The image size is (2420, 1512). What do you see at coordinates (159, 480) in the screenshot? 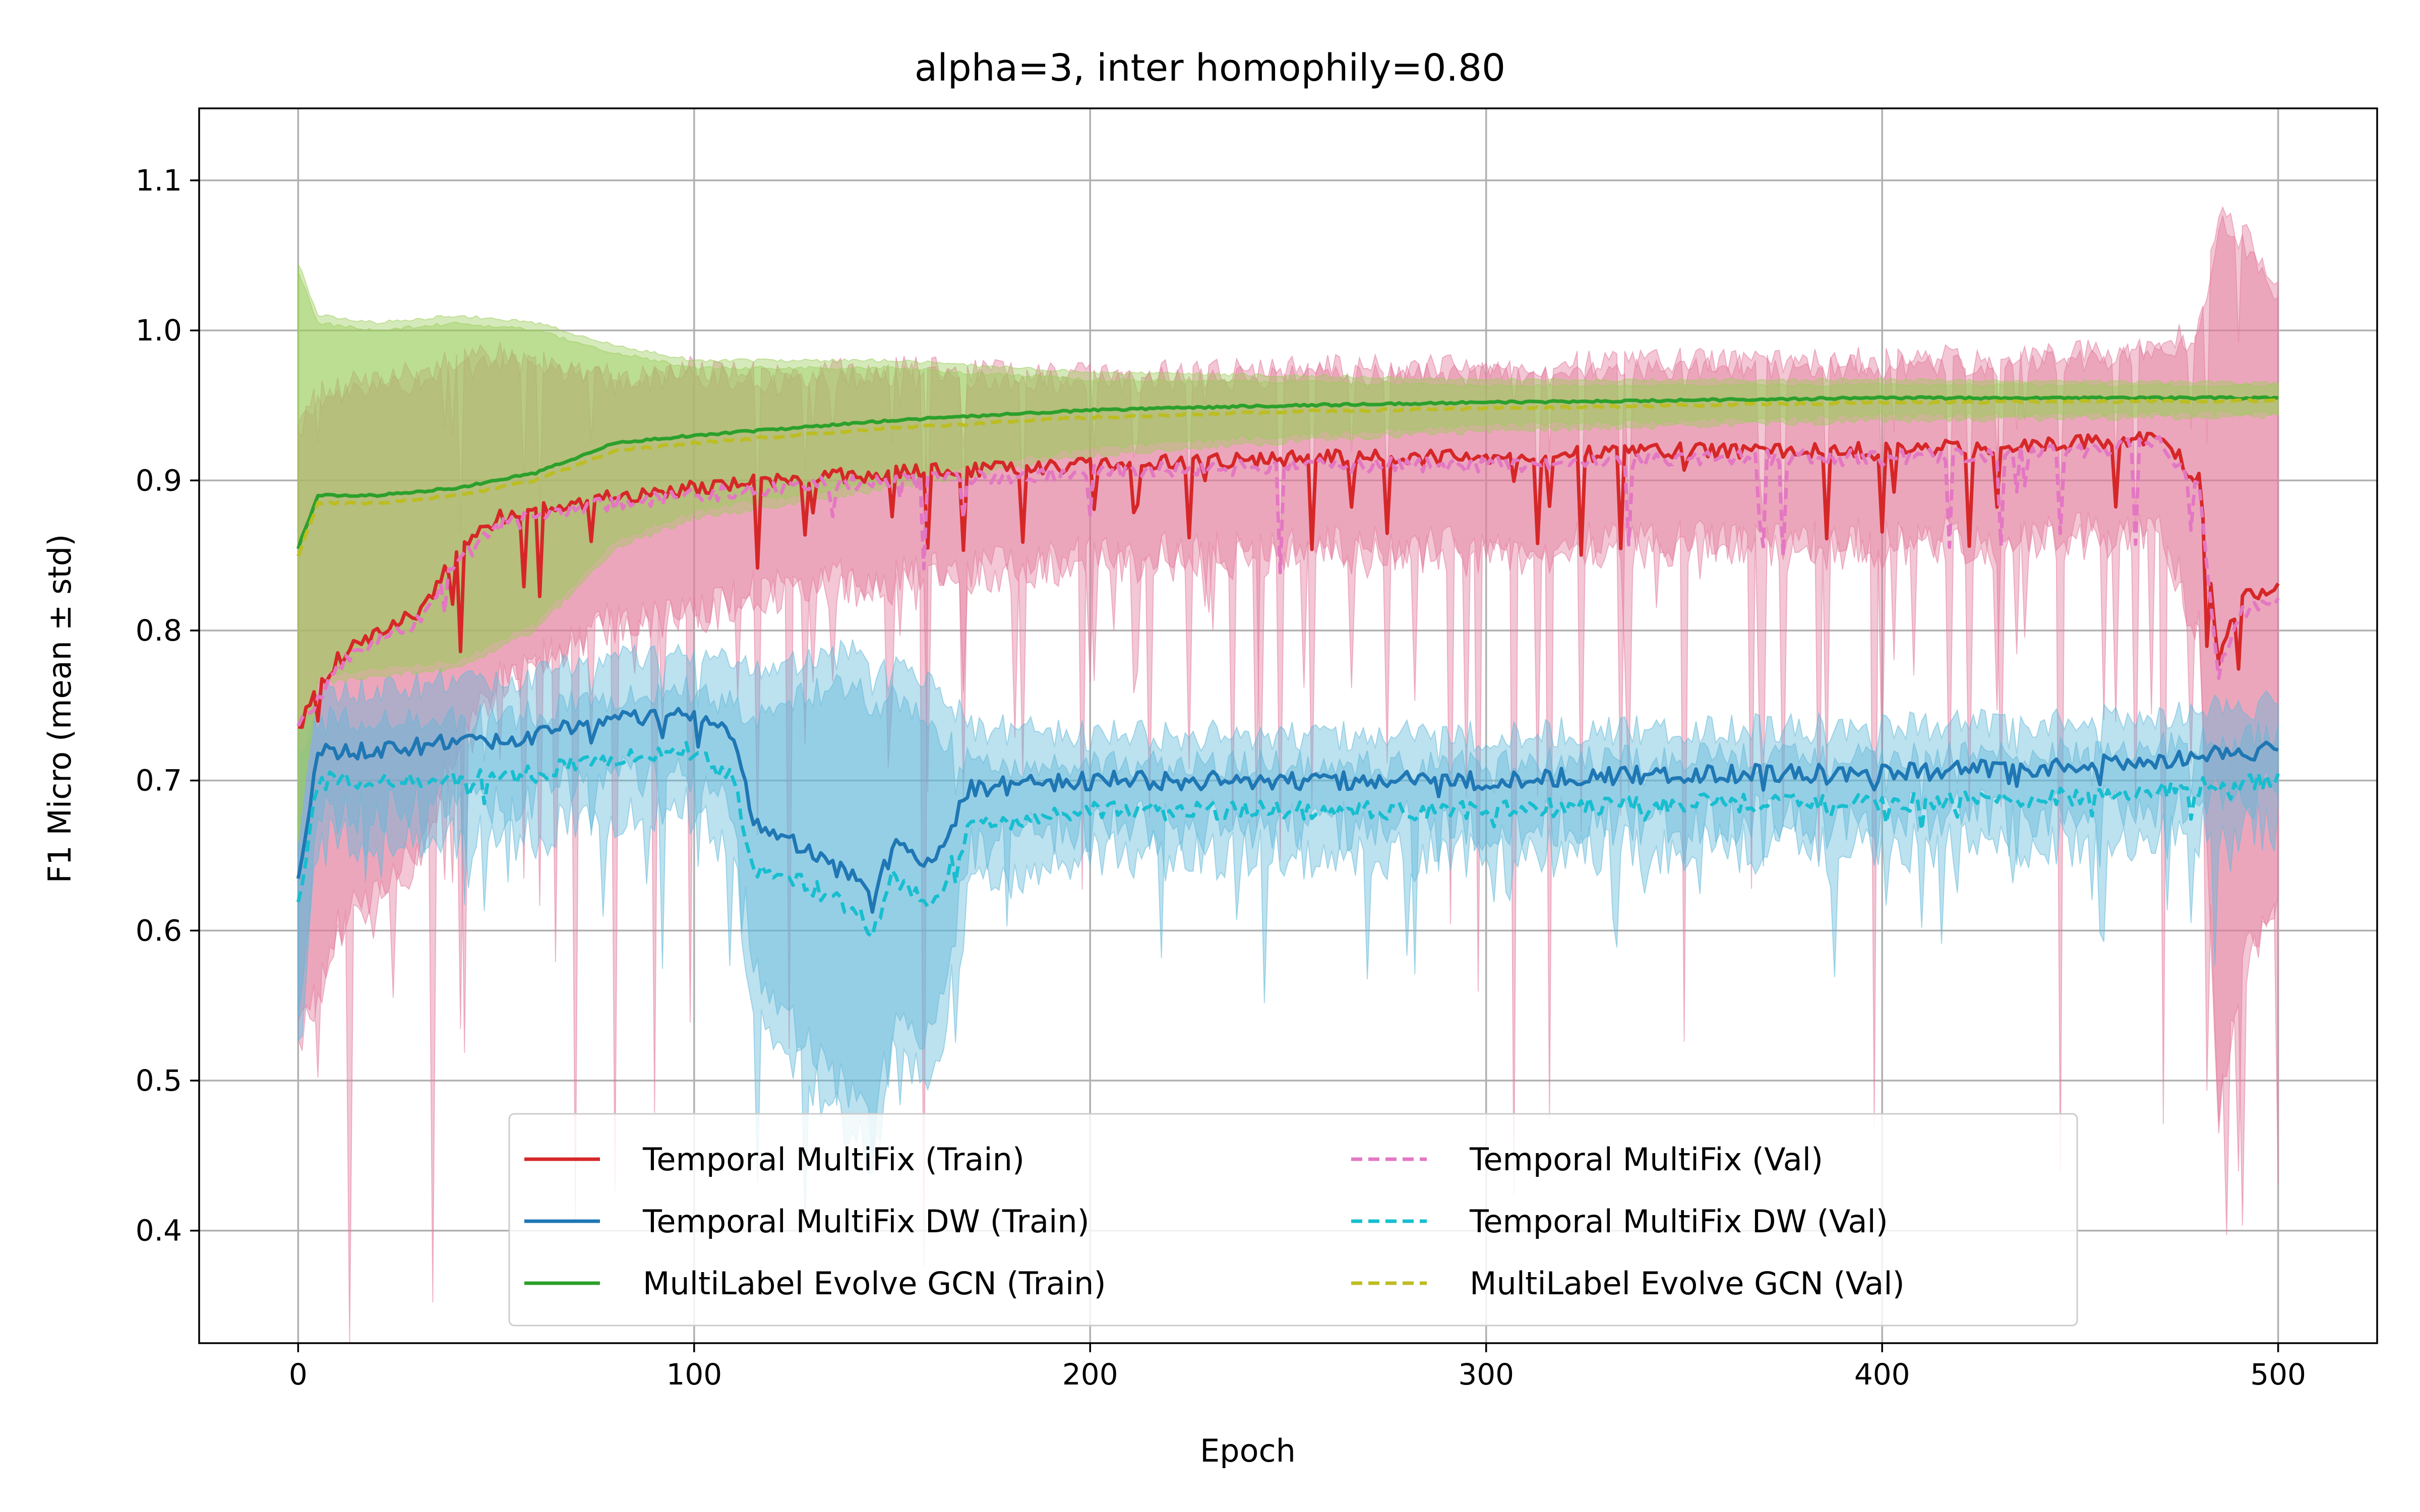
I see `y-tick-label: 0.9` at bounding box center [159, 480].